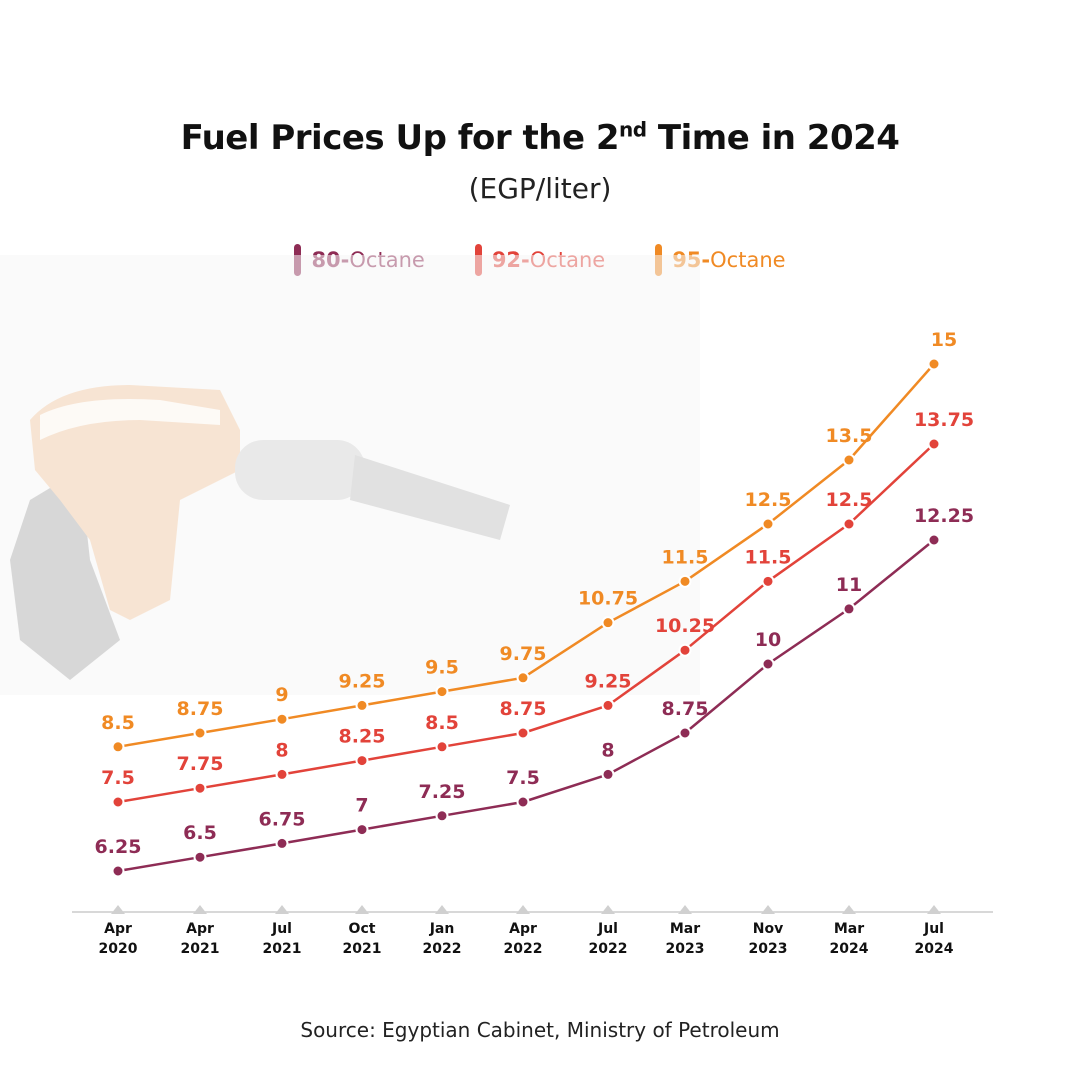 The image size is (1080, 1080). Describe the element at coordinates (685, 557) in the screenshot. I see `data-label-95-octane: 11.5` at that location.